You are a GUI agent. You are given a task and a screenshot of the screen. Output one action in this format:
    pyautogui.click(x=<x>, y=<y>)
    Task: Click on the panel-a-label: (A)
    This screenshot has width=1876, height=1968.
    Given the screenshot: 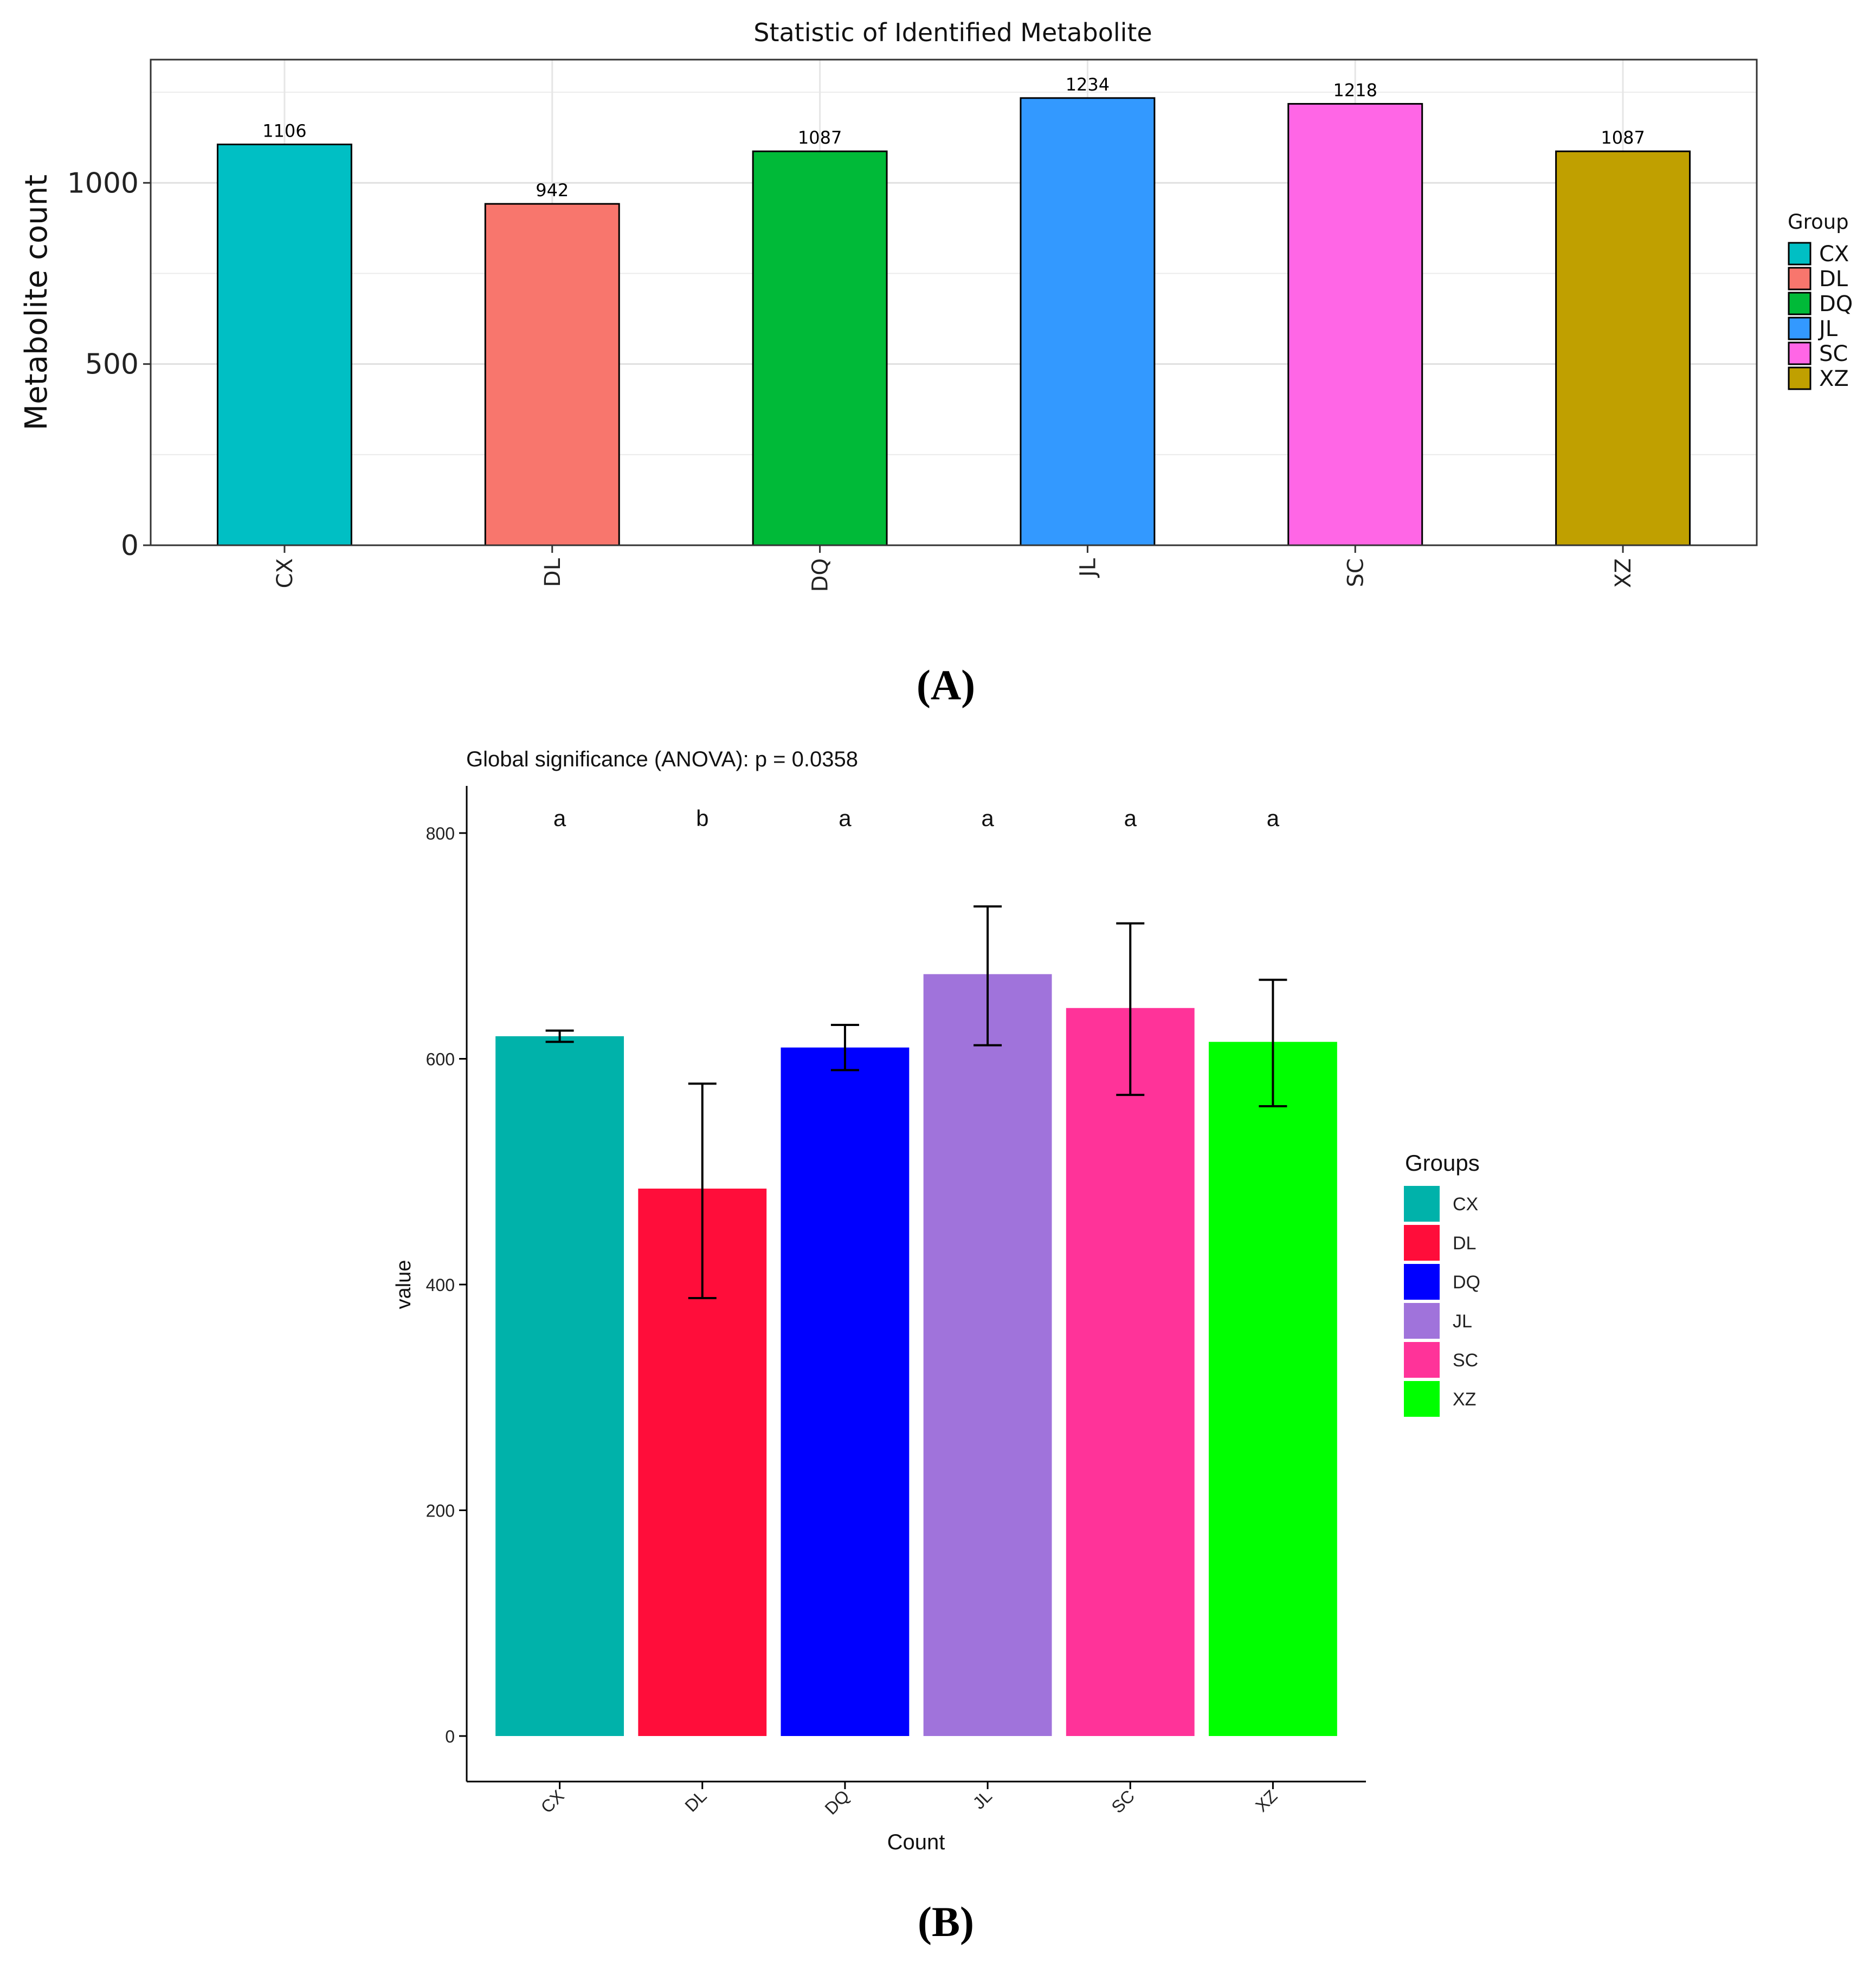 What is the action you would take?
    pyautogui.click(x=946, y=684)
    